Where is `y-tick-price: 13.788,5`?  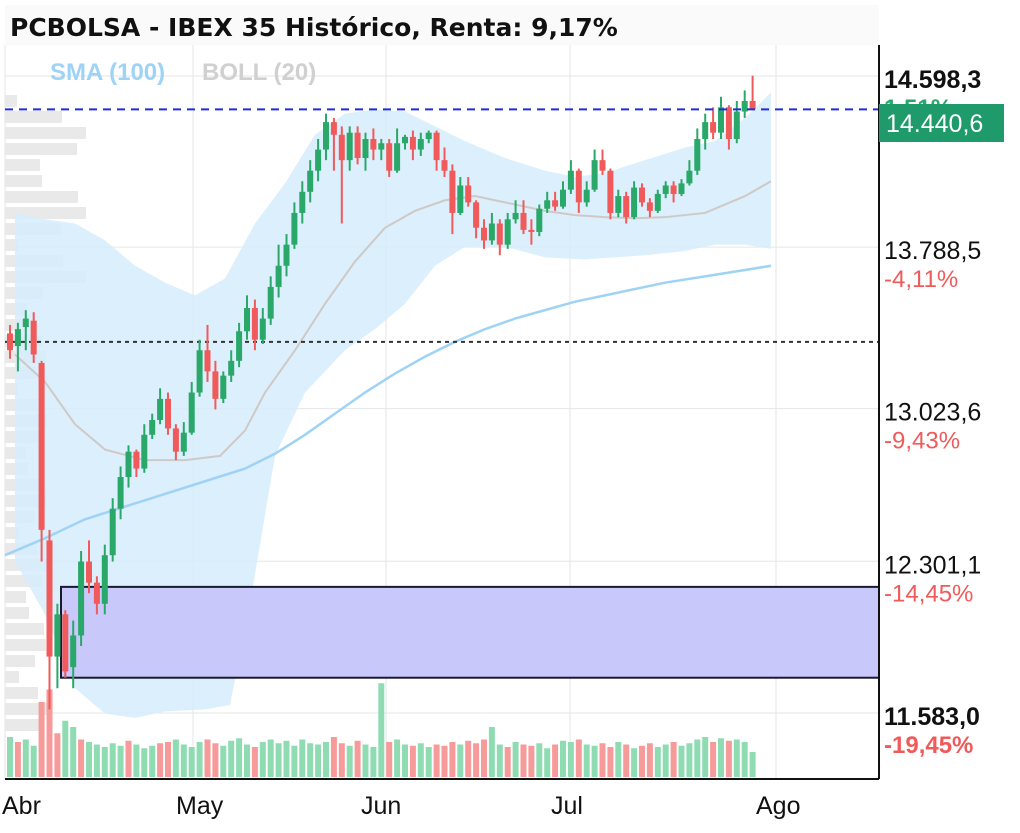
y-tick-price: 13.788,5 is located at coordinates (932, 251).